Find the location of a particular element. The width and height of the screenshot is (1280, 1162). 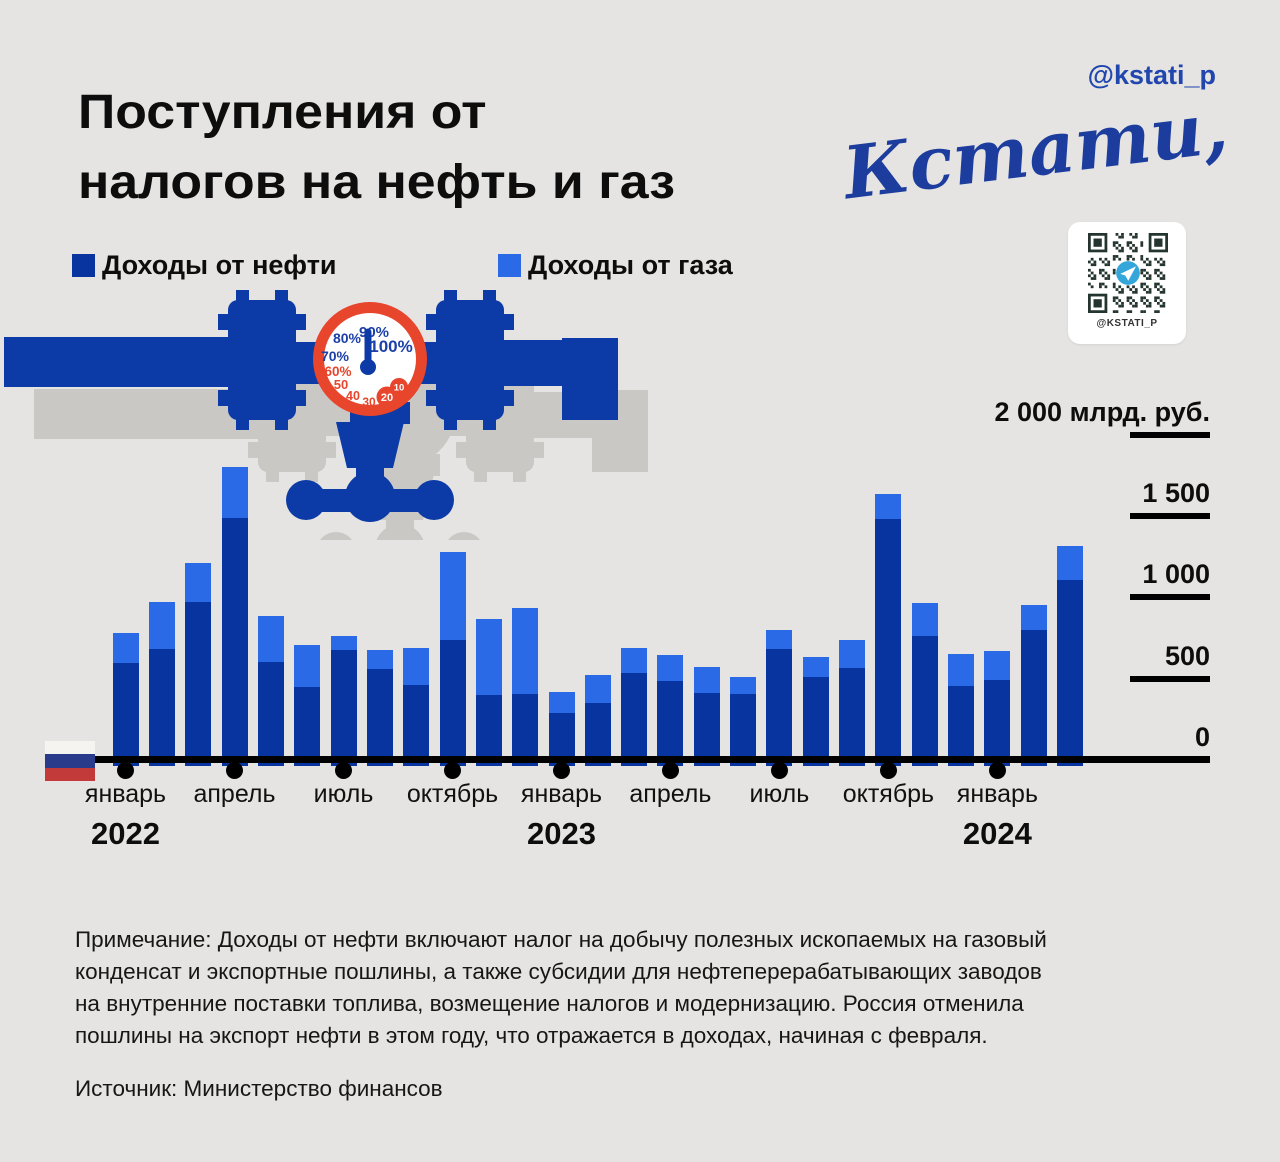

dial-badge-20: 20 is located at coordinates (387, 398).